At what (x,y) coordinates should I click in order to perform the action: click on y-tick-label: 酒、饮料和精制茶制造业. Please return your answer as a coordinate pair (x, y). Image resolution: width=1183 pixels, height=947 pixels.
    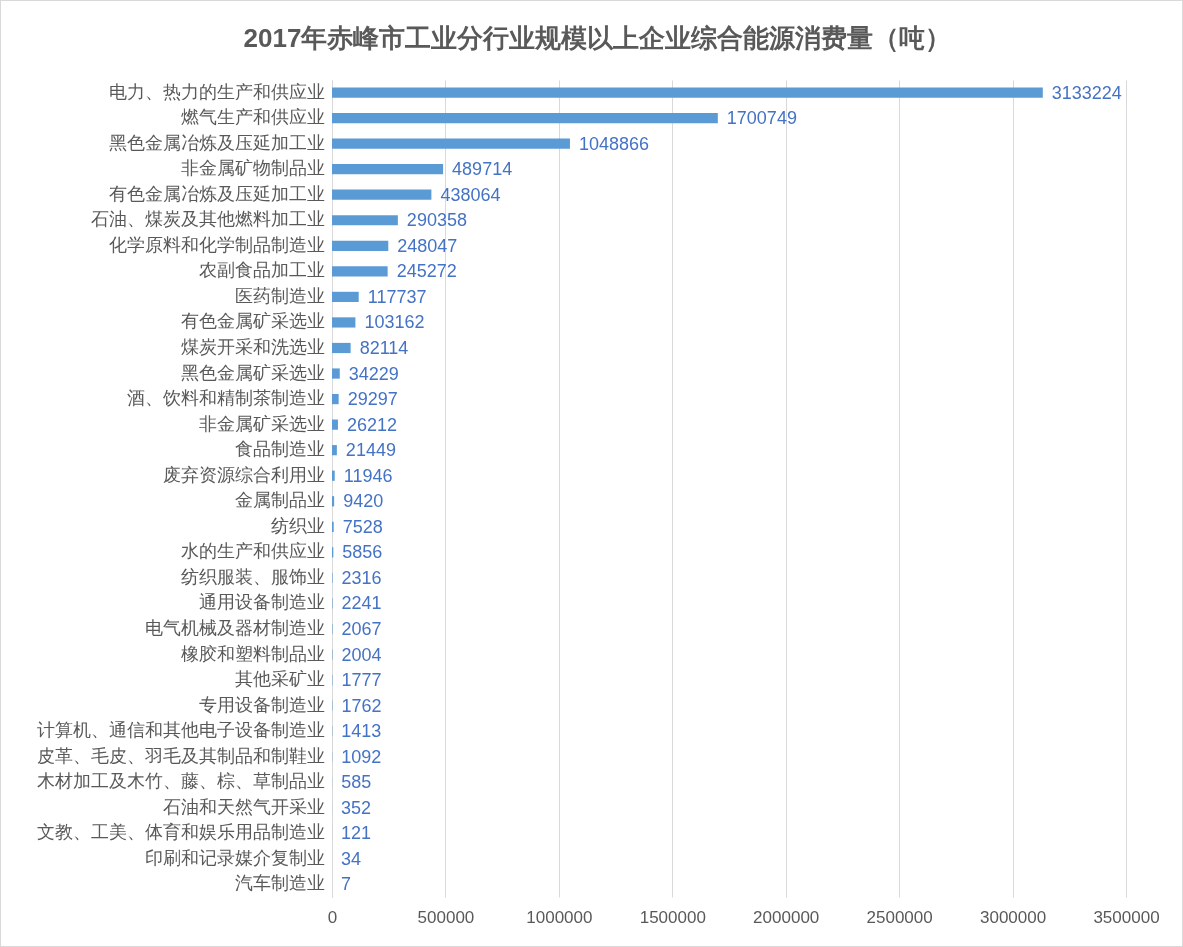
    Looking at the image, I should click on (225, 398).